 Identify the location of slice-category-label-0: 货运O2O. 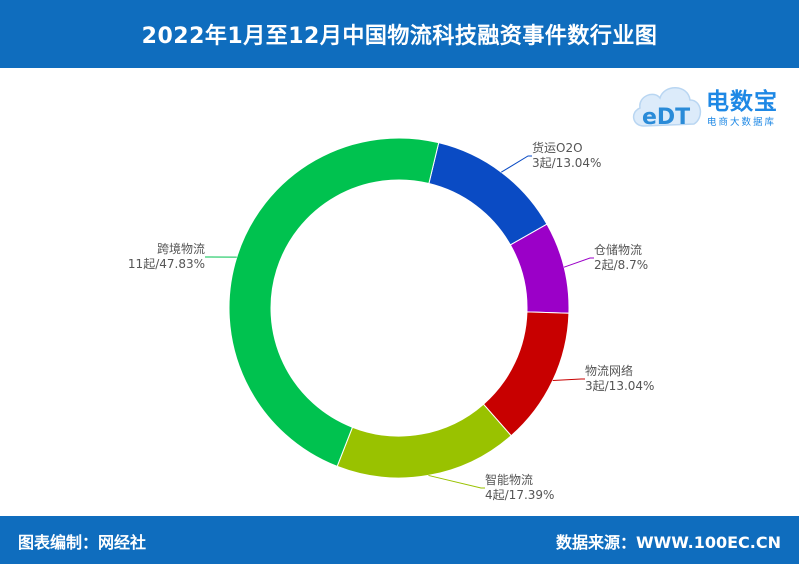
(557, 147).